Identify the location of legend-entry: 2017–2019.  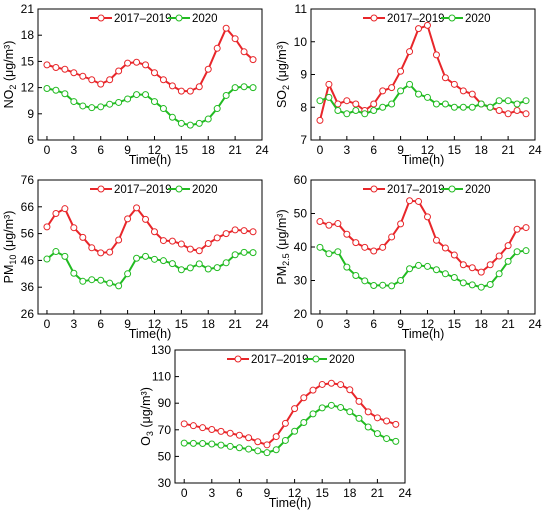
(404, 19).